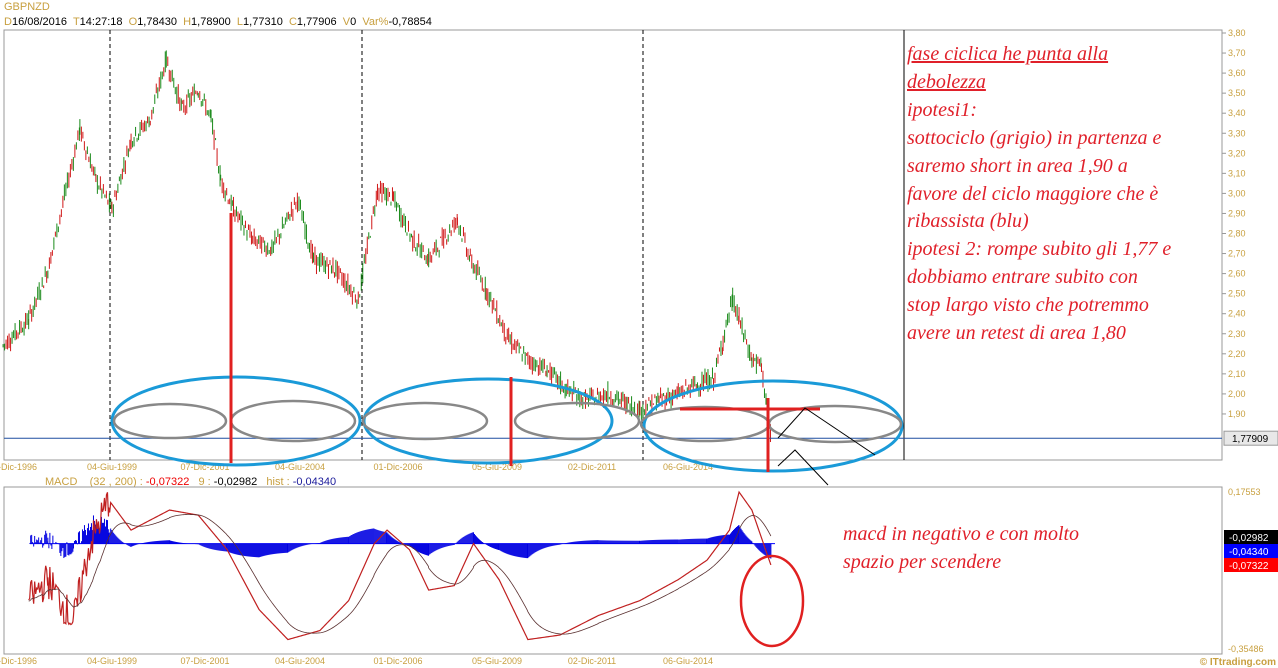 The height and width of the screenshot is (668, 1278). Describe the element at coordinates (1237, 53) in the screenshot. I see `y-tick-label: 3,70` at that location.